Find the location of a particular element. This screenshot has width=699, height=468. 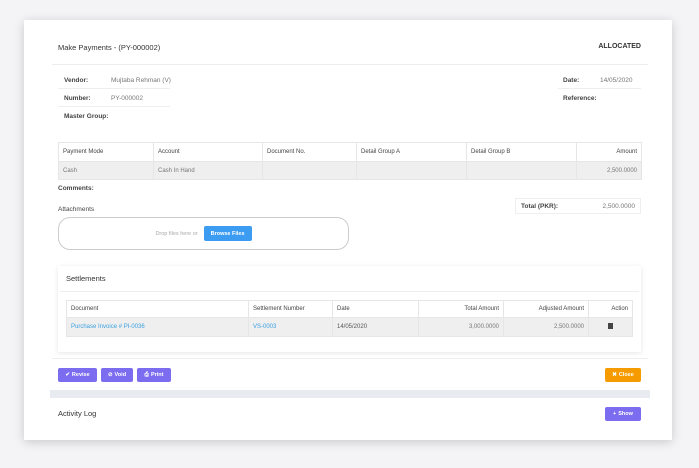

cell-date: 14/05/2020 is located at coordinates (375, 327).